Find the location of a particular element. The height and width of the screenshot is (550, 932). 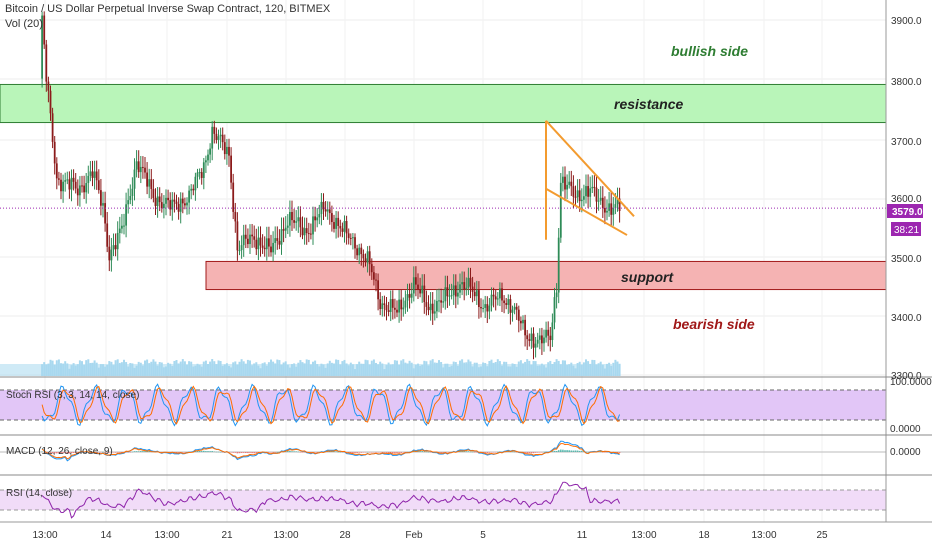

price-tick: 3500.0 is located at coordinates (906, 259).